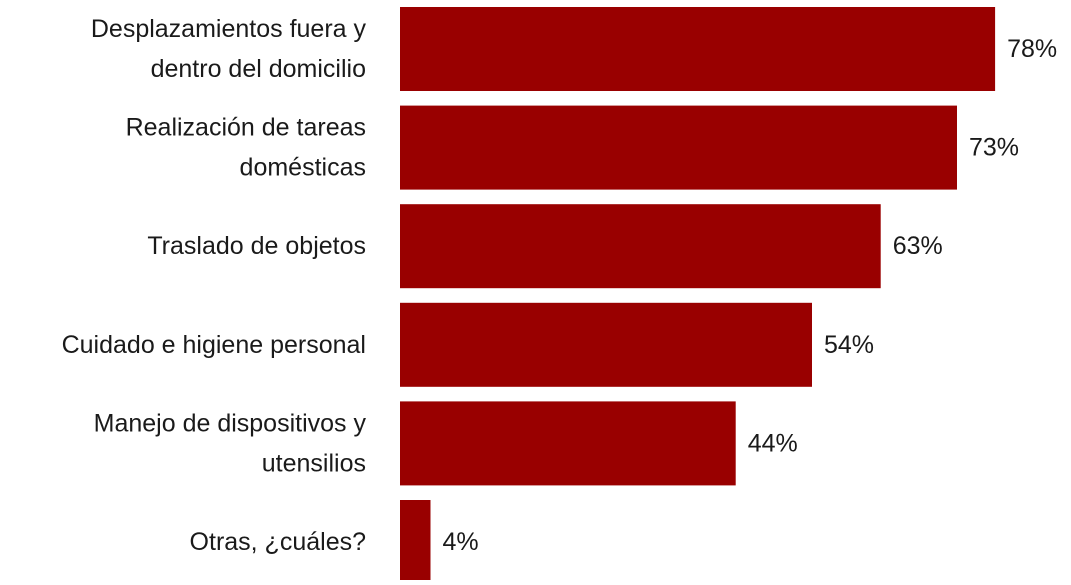 Image resolution: width=1071 pixels, height=585 pixels. I want to click on category-label-0-line-1: dentro del domicilio, so click(258, 69).